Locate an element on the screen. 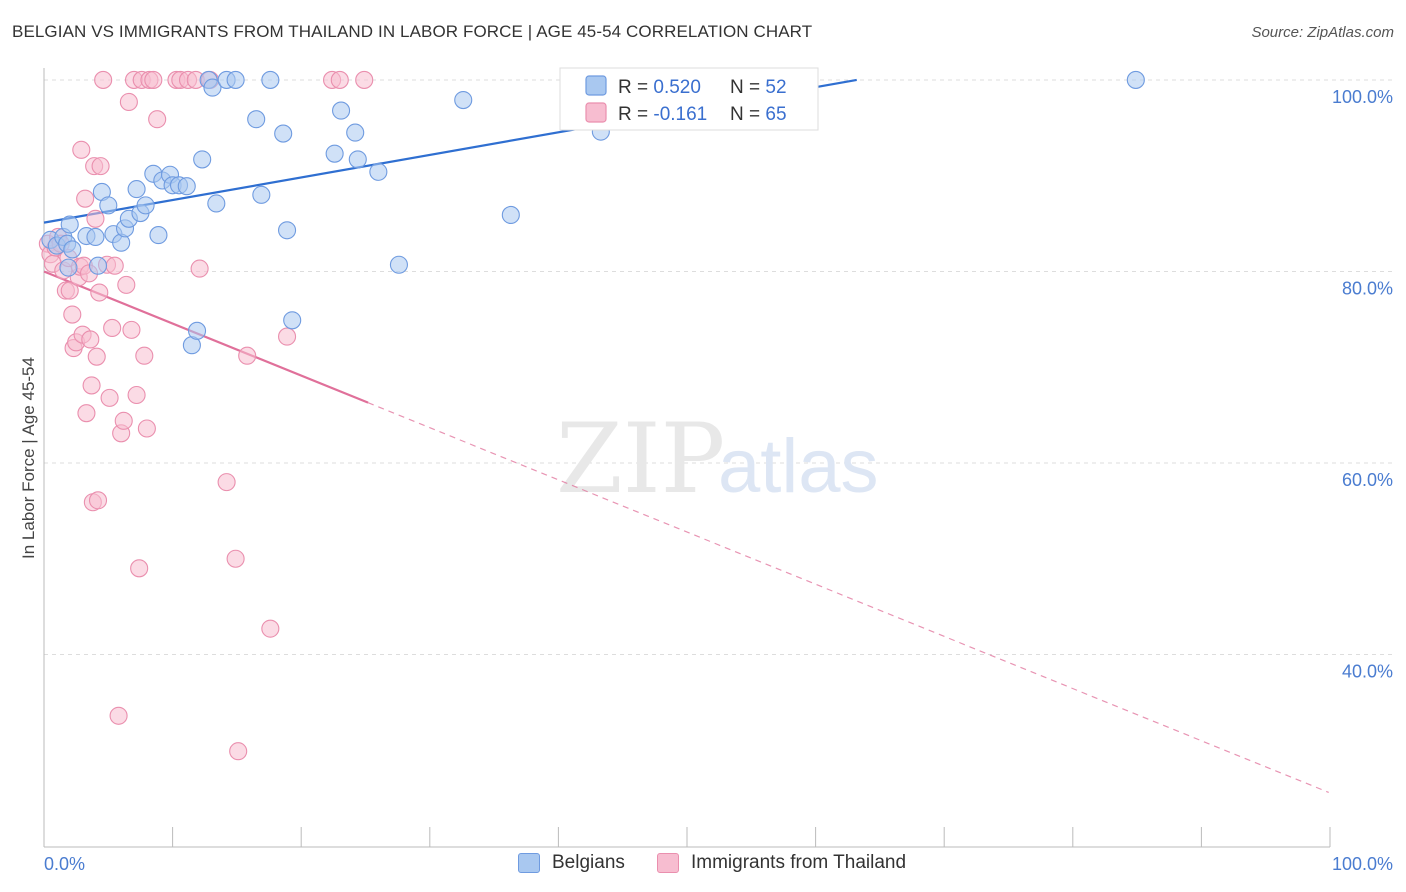  legend-item-belgians: Belgians is located at coordinates (571, 863).